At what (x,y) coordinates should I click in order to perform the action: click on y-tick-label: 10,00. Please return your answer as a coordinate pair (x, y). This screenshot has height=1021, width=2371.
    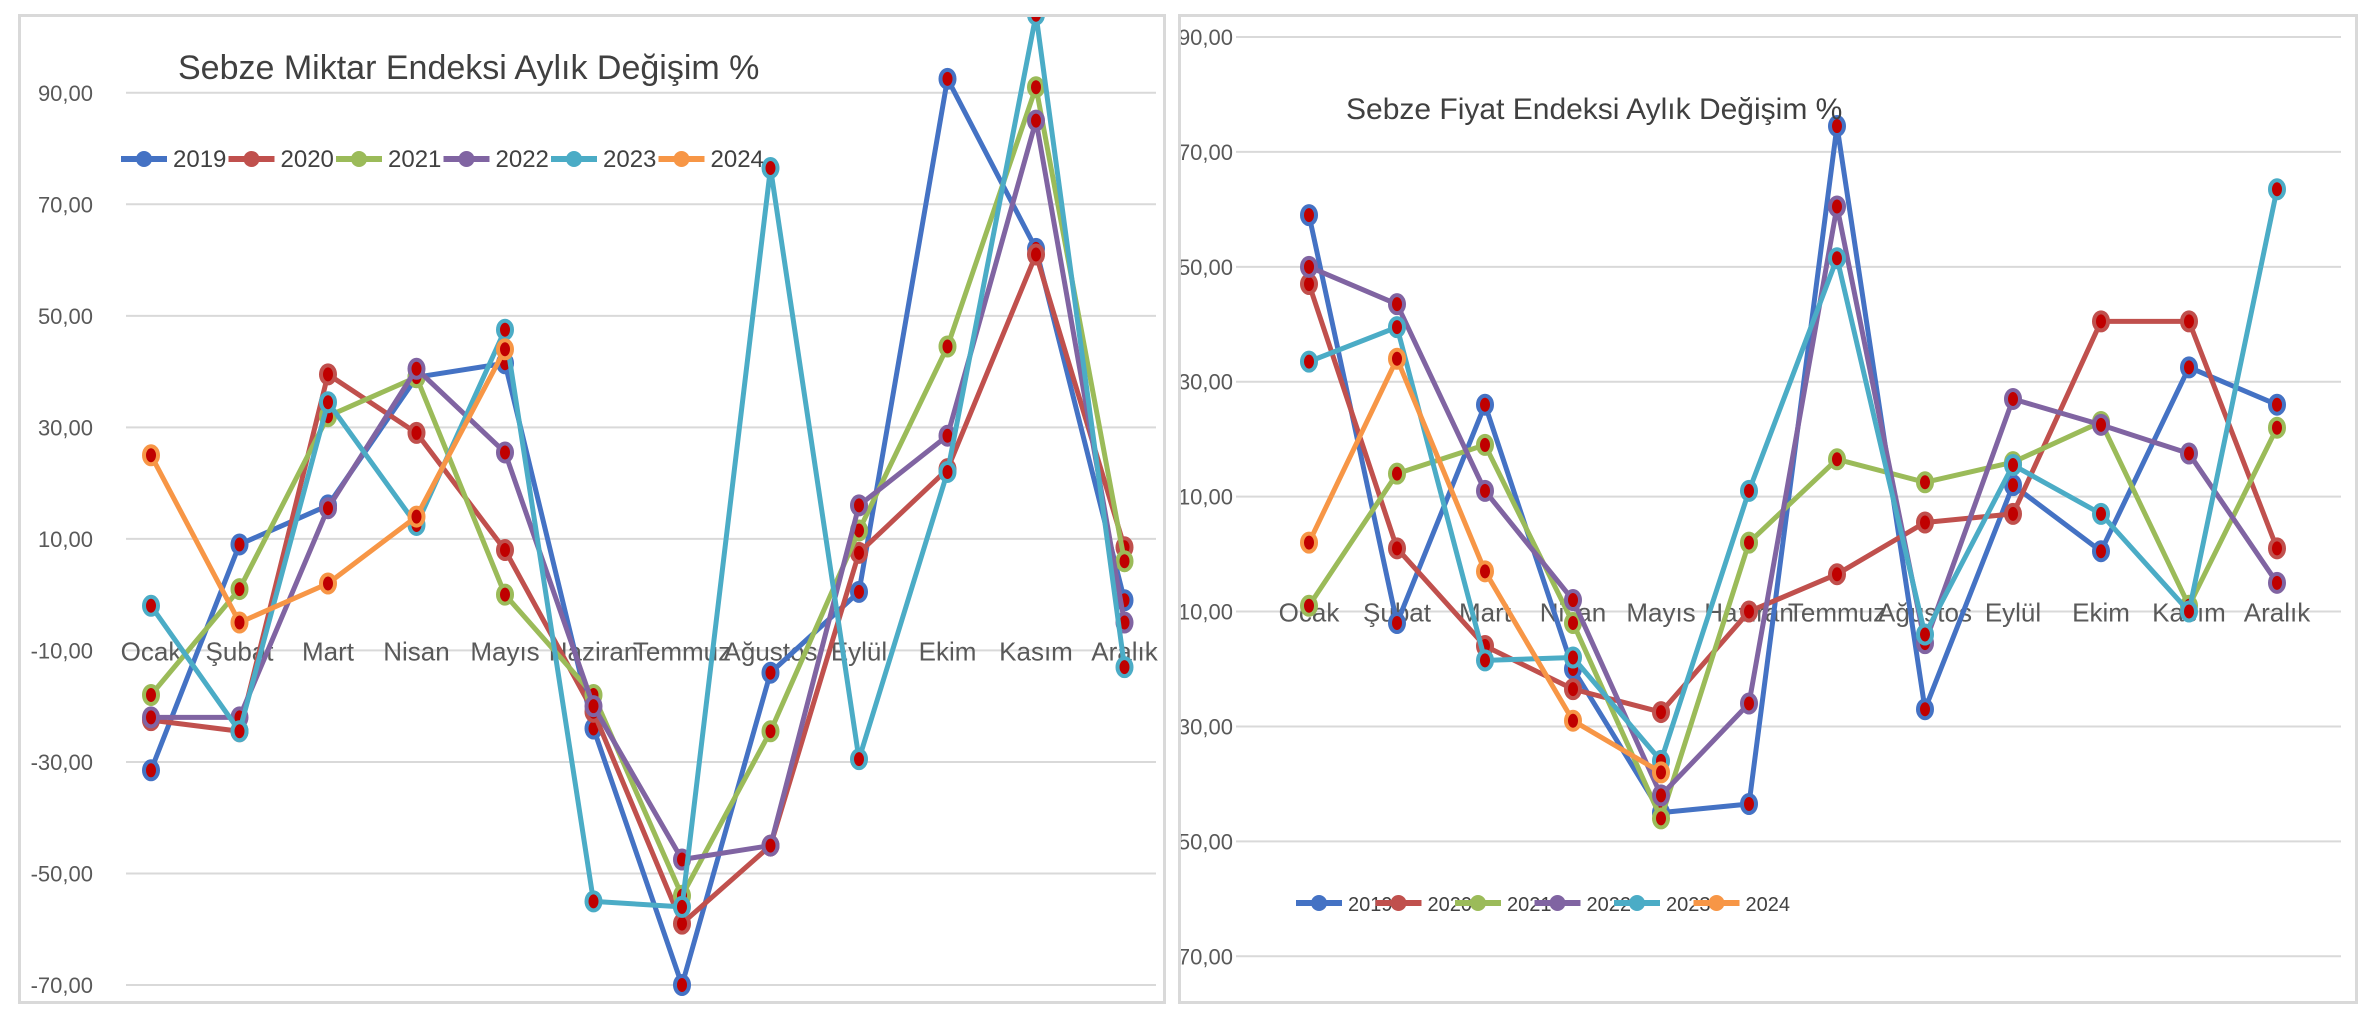
    Looking at the image, I should click on (1207, 497).